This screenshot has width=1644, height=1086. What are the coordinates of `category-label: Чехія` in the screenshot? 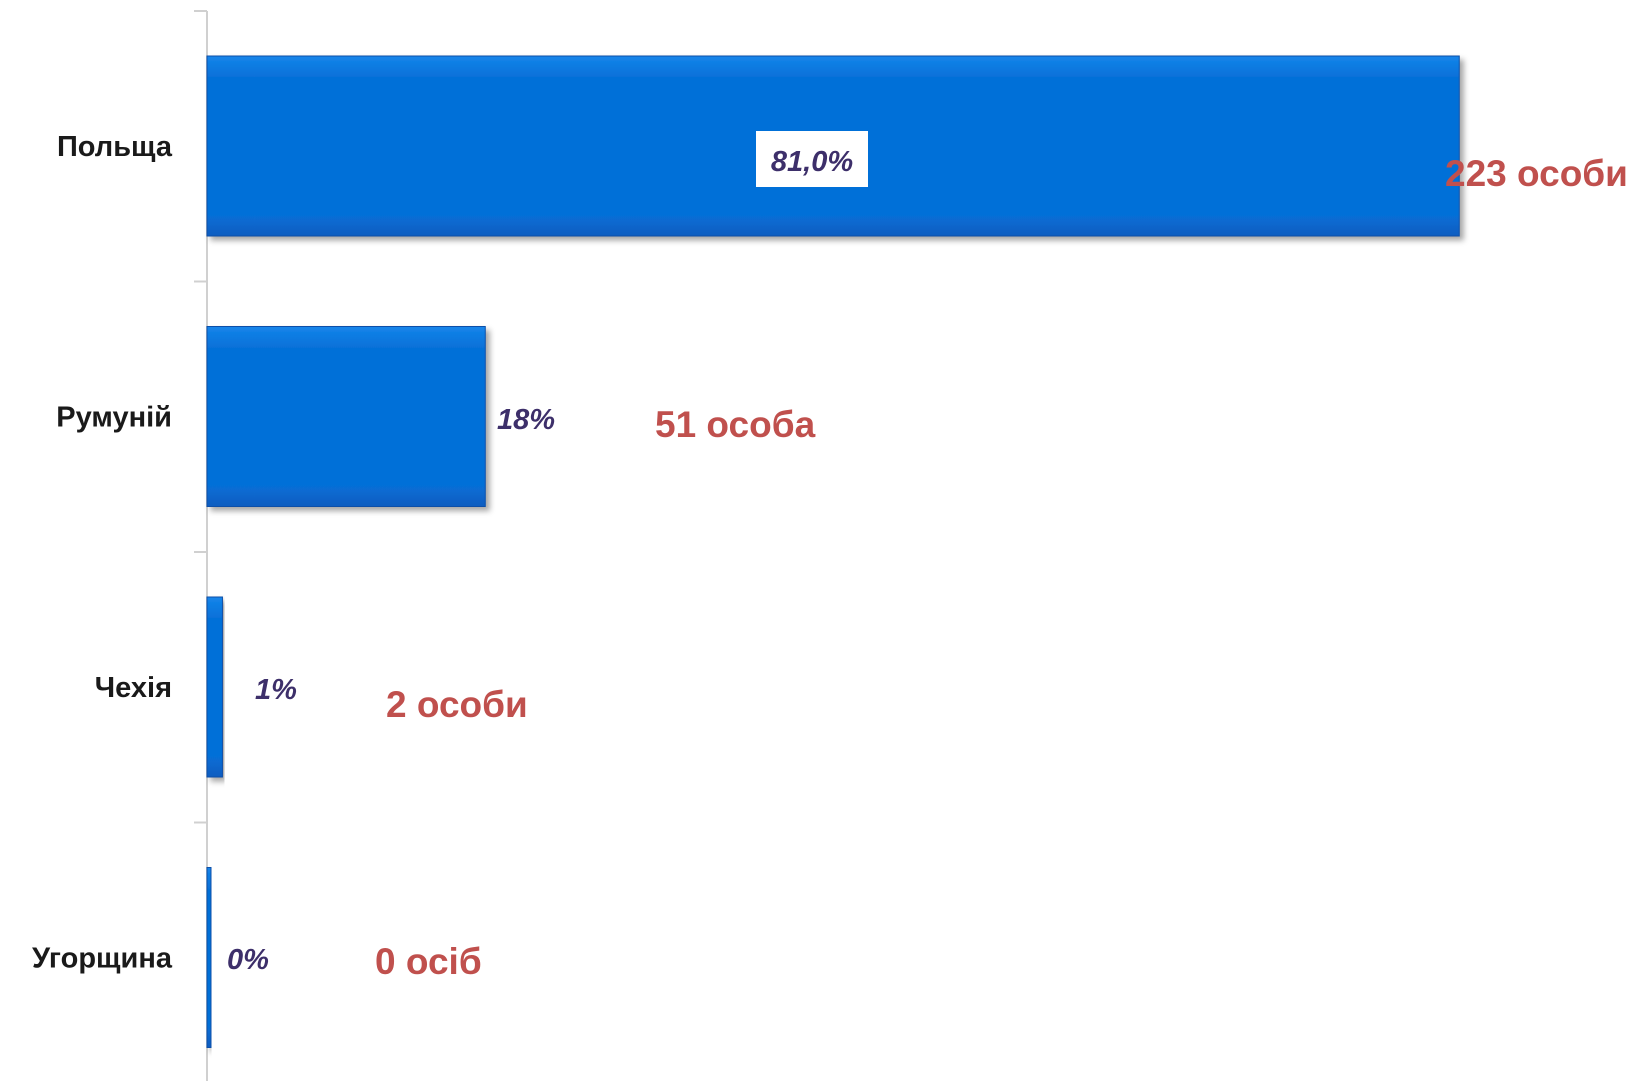 It's located at (133, 688).